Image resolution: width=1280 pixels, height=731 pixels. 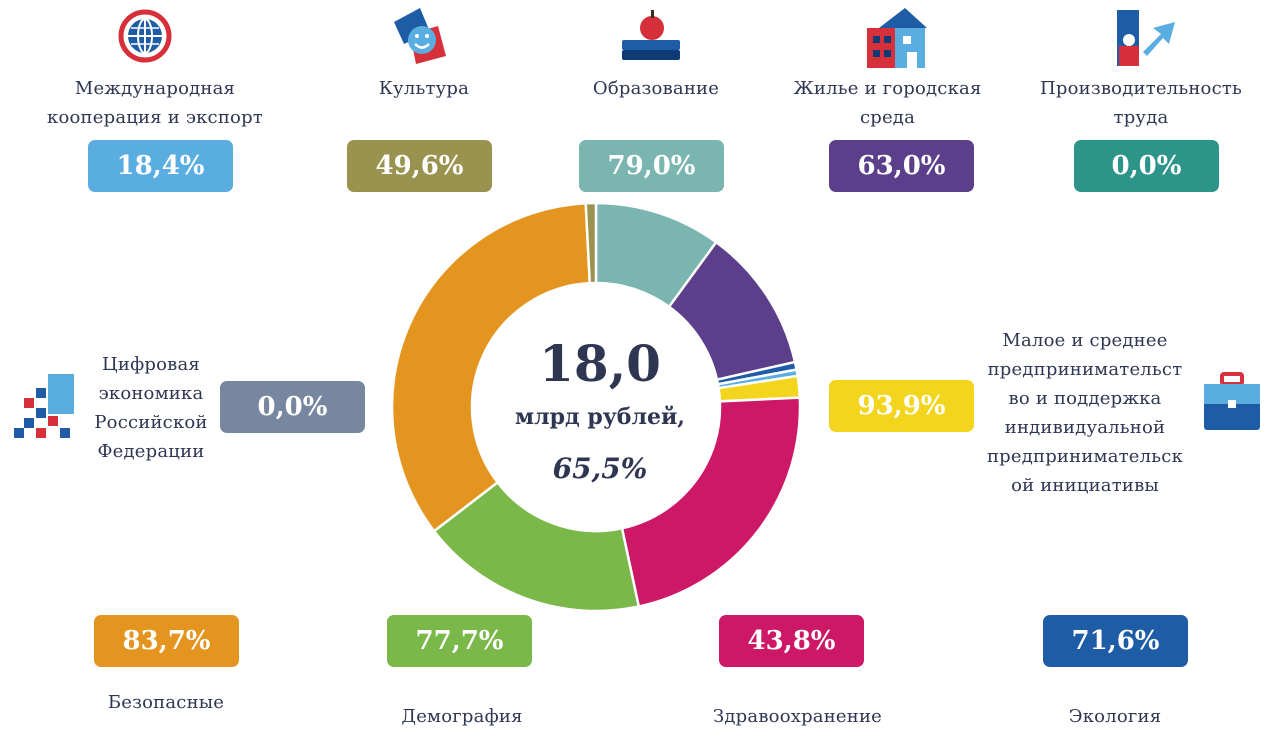 I want to click on badge-sme: 93,9%, so click(x=901, y=406).